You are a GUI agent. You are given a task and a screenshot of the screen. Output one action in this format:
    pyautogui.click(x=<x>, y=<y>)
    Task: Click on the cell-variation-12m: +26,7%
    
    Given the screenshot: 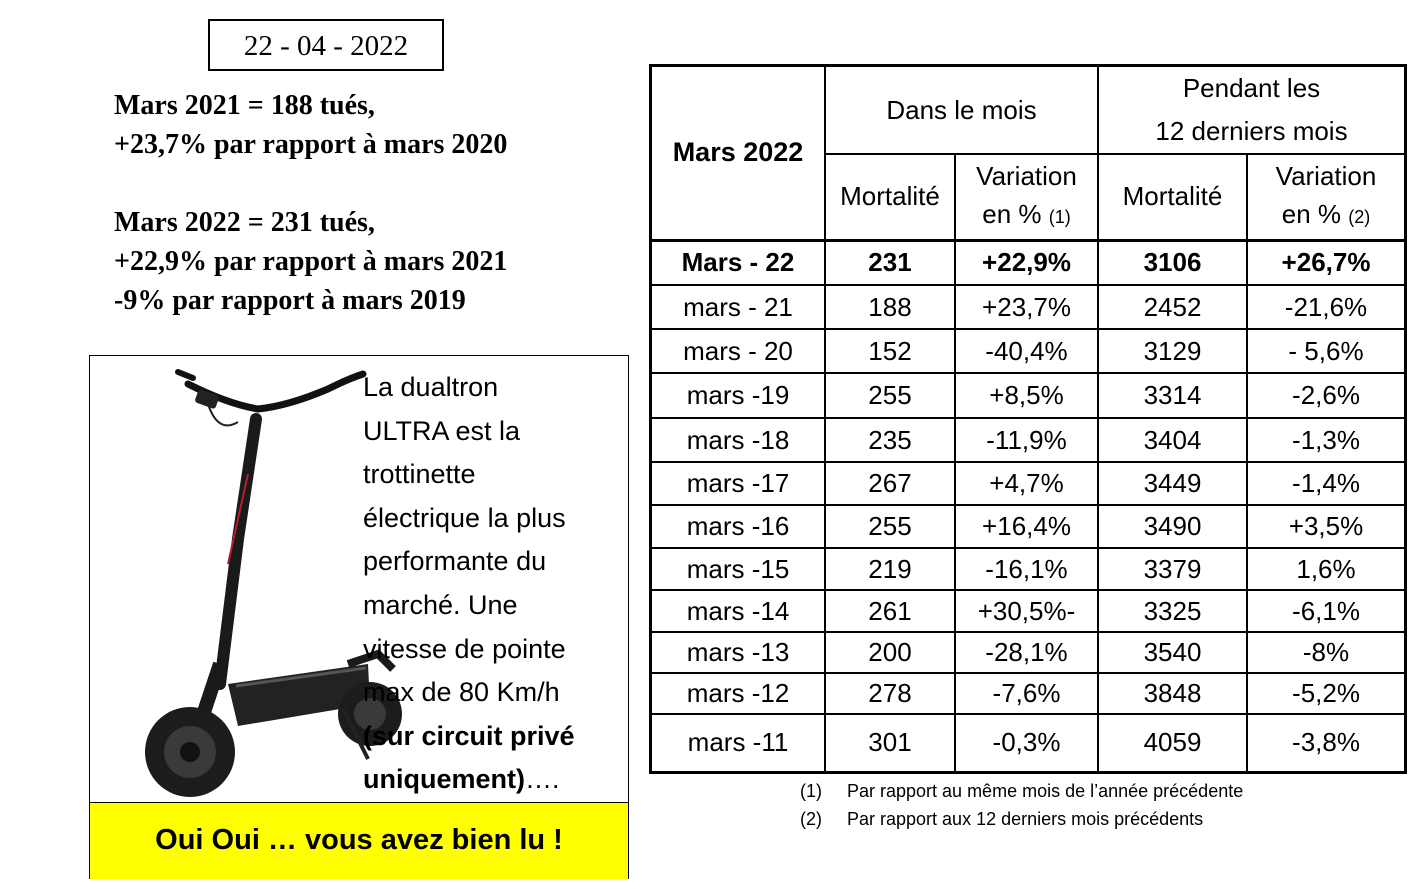 What is the action you would take?
    pyautogui.click(x=1326, y=262)
    